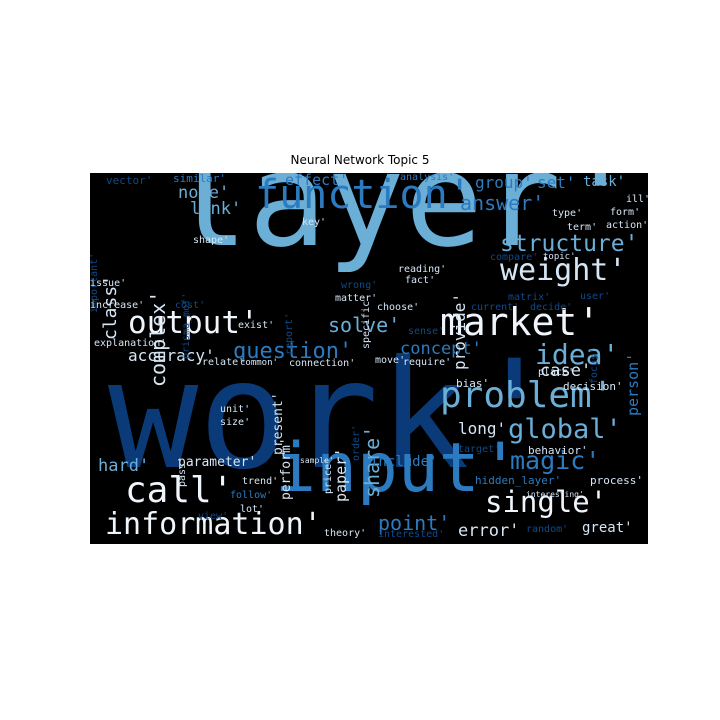 The height and width of the screenshot is (720, 720). Describe the element at coordinates (411, 534) in the screenshot. I see `word-95: interested'` at that location.